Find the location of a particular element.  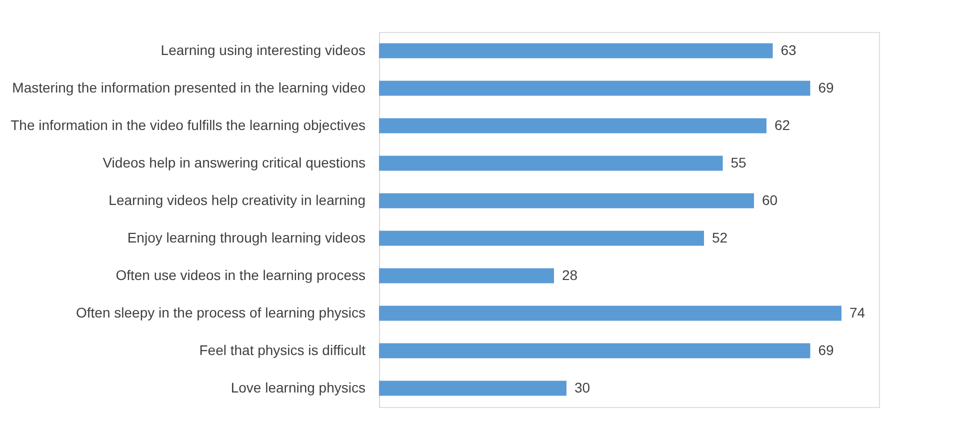

data-label: 60 is located at coordinates (770, 200).